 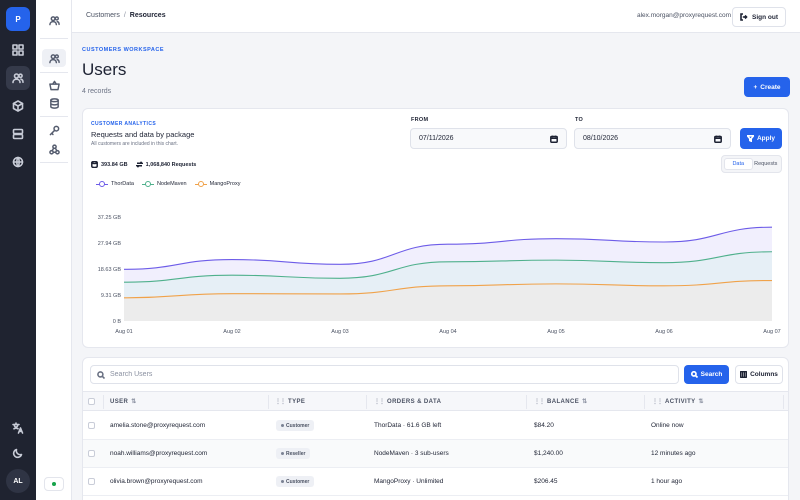 I want to click on y-tick-label: 37.25 GB, so click(x=110, y=218).